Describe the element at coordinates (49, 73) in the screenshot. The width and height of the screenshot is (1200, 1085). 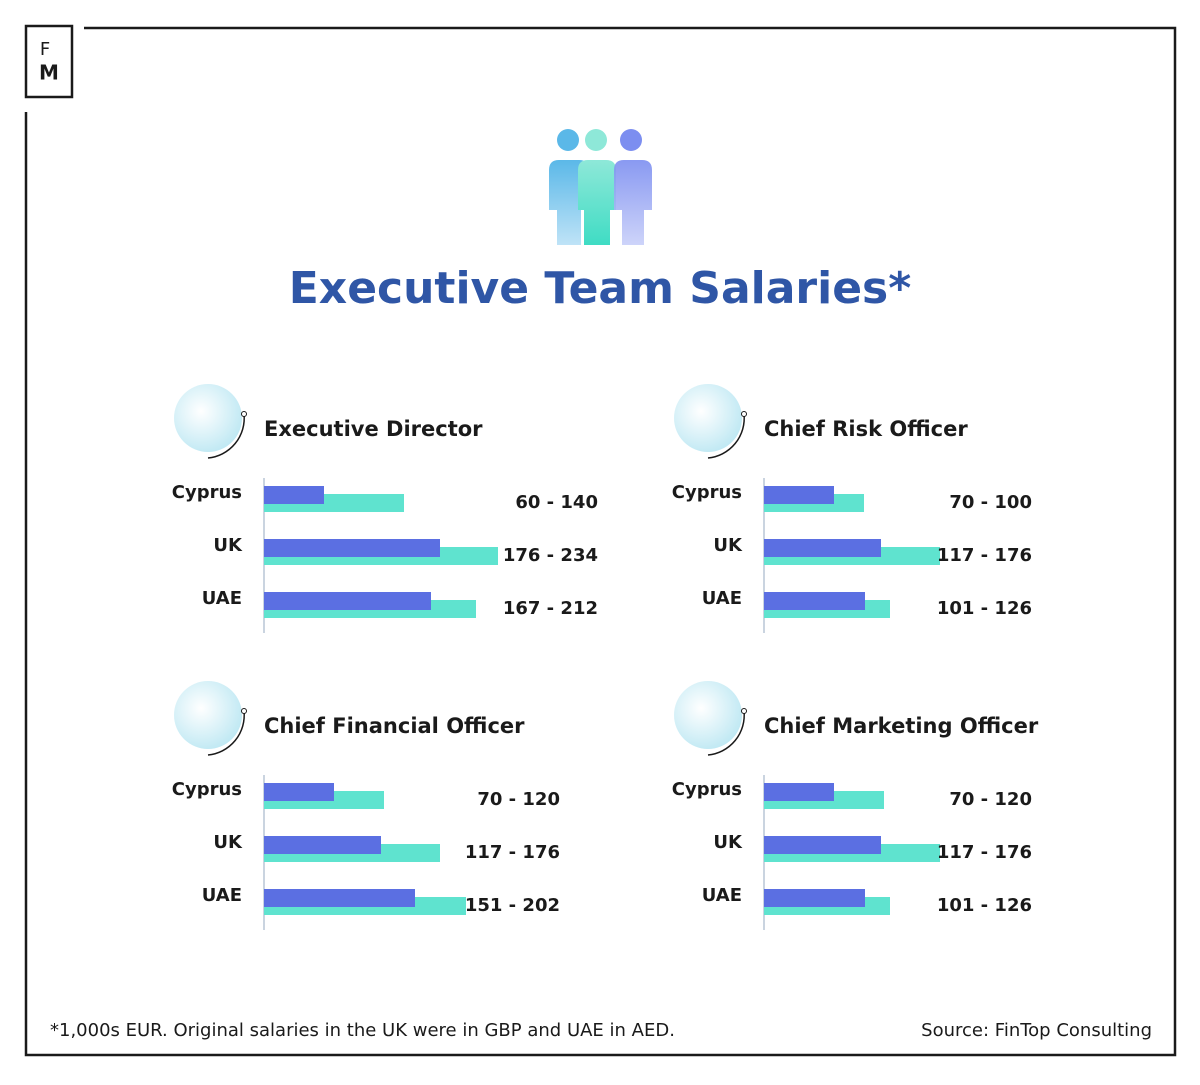
I see `logo-bottom: M` at that location.